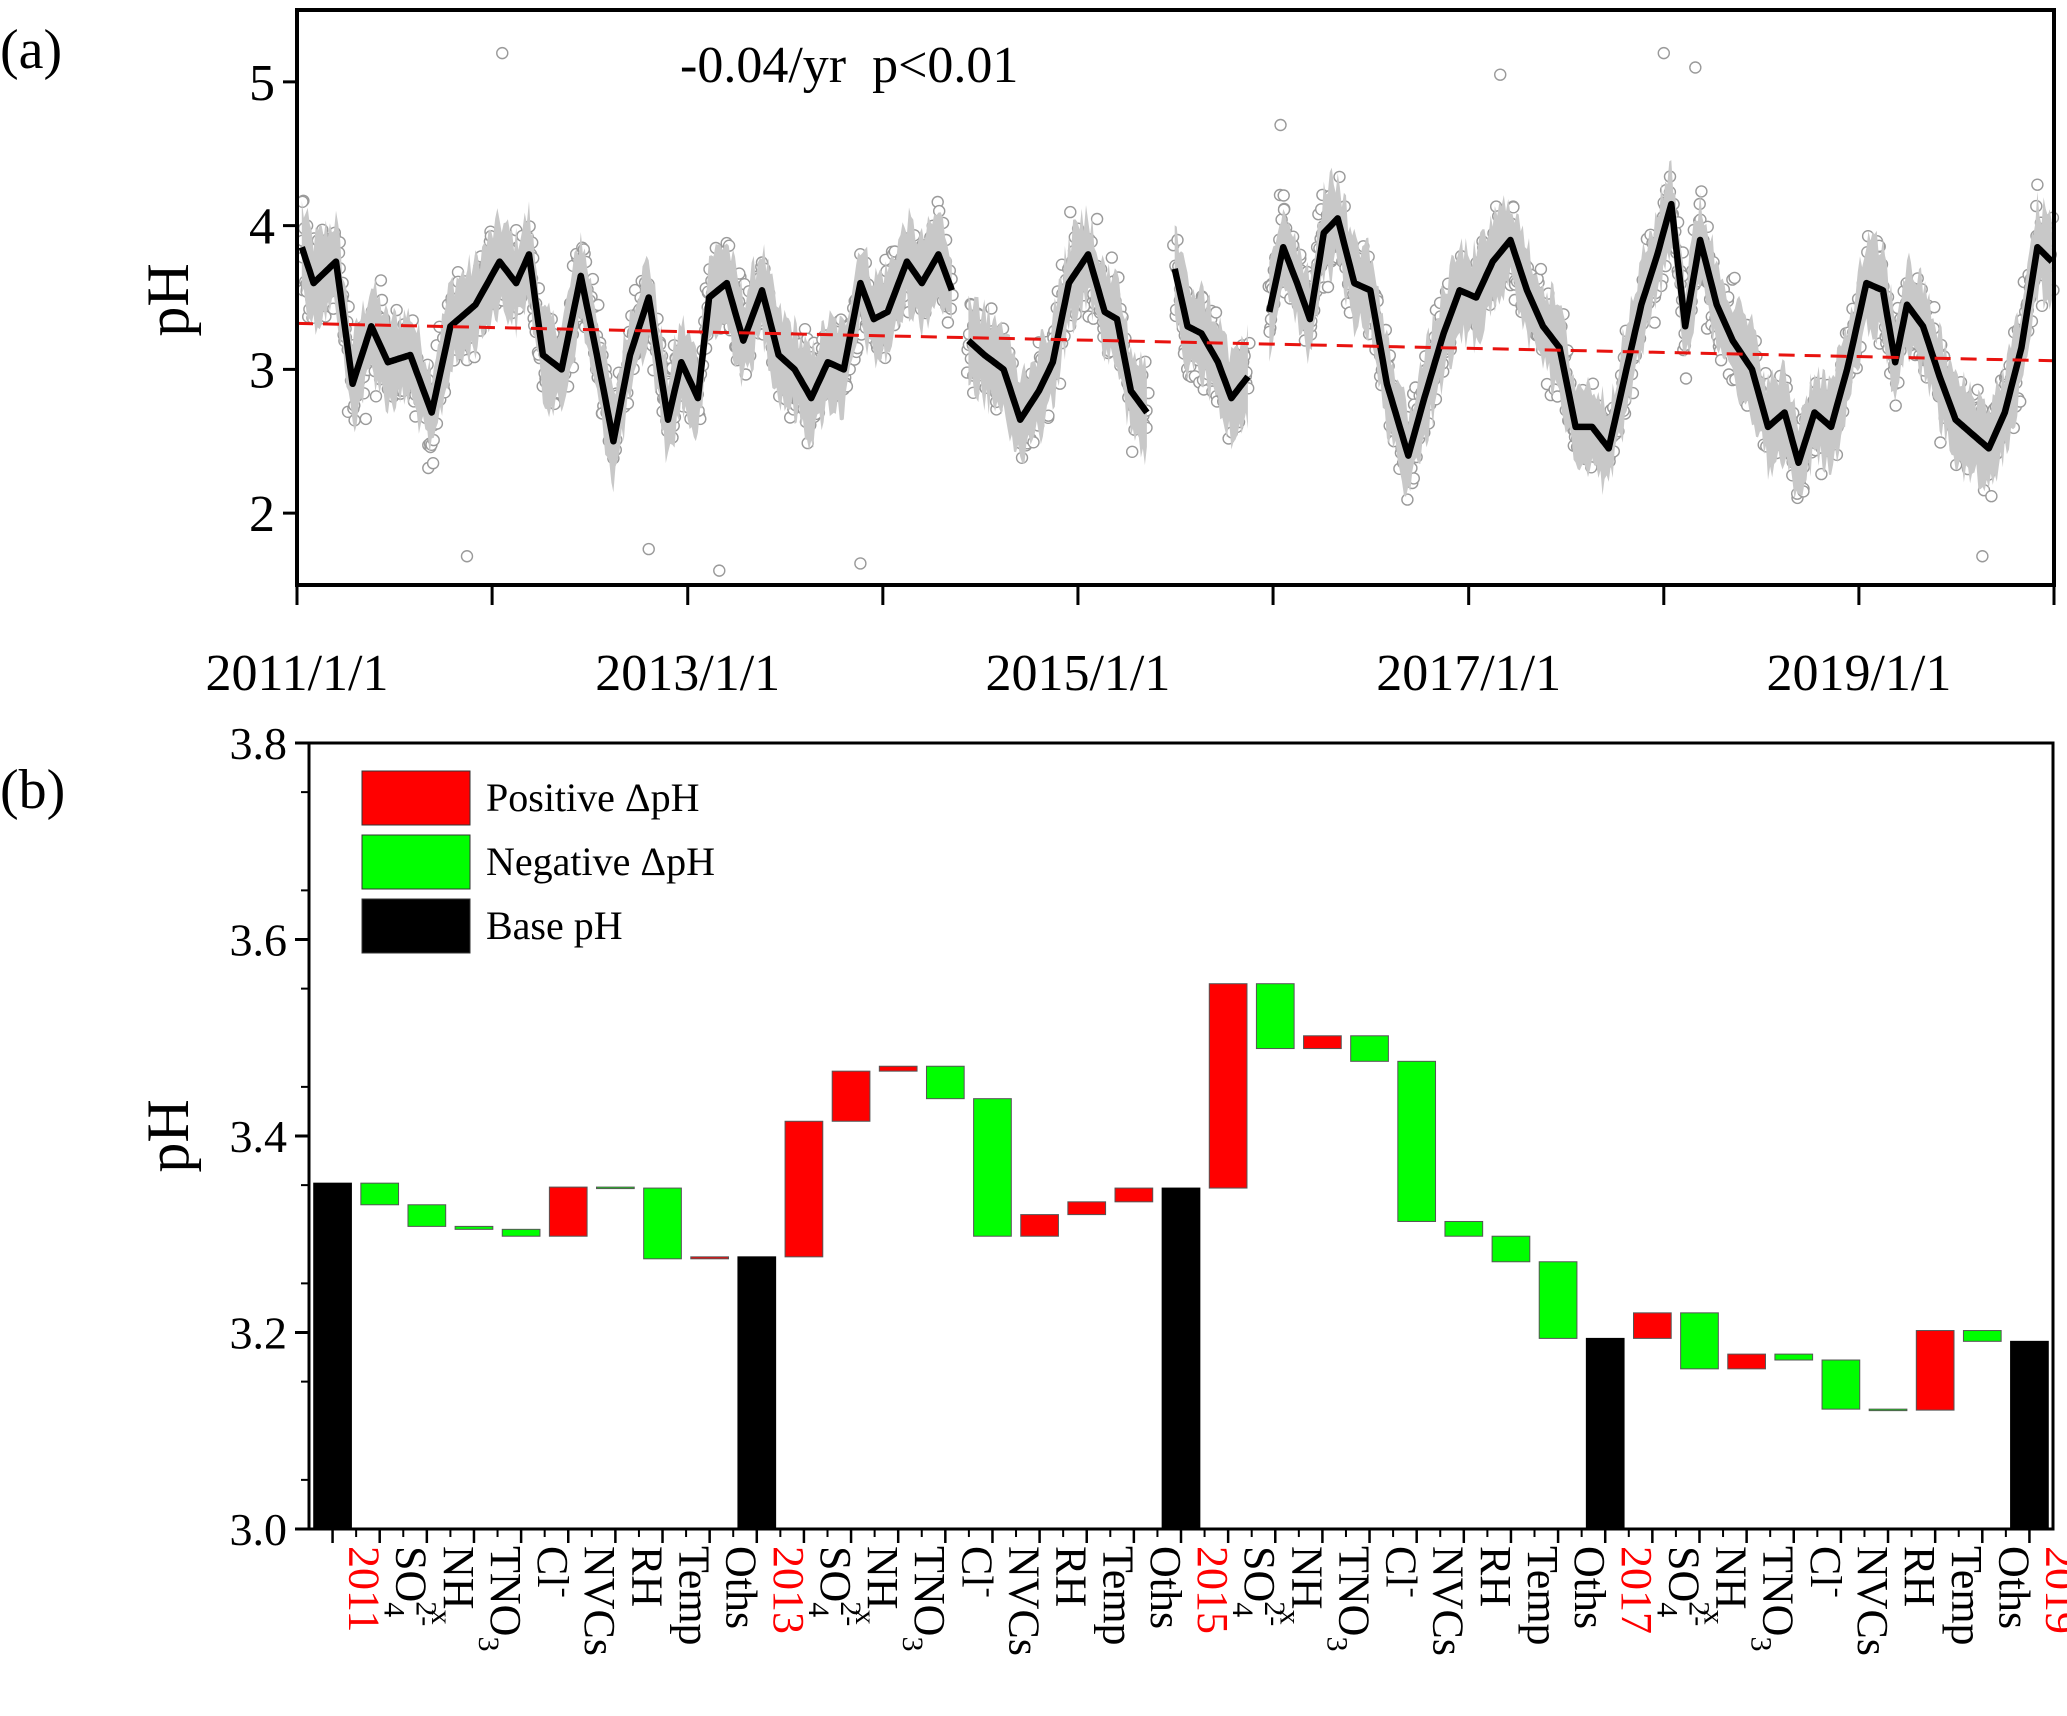  What do you see at coordinates (593, 797) in the screenshot?
I see `legend-label: Positive ΔpH` at bounding box center [593, 797].